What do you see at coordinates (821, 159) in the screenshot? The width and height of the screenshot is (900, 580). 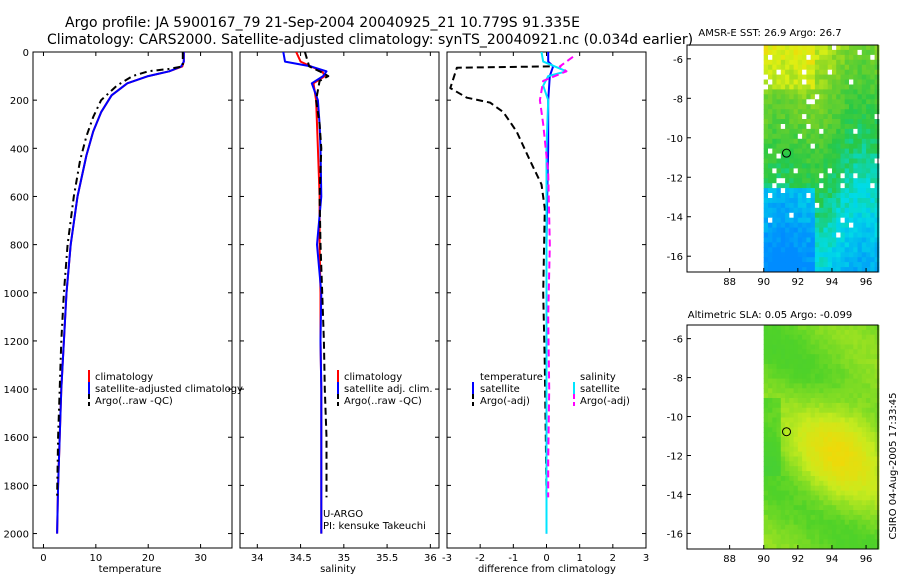 I see `sst-map` at bounding box center [821, 159].